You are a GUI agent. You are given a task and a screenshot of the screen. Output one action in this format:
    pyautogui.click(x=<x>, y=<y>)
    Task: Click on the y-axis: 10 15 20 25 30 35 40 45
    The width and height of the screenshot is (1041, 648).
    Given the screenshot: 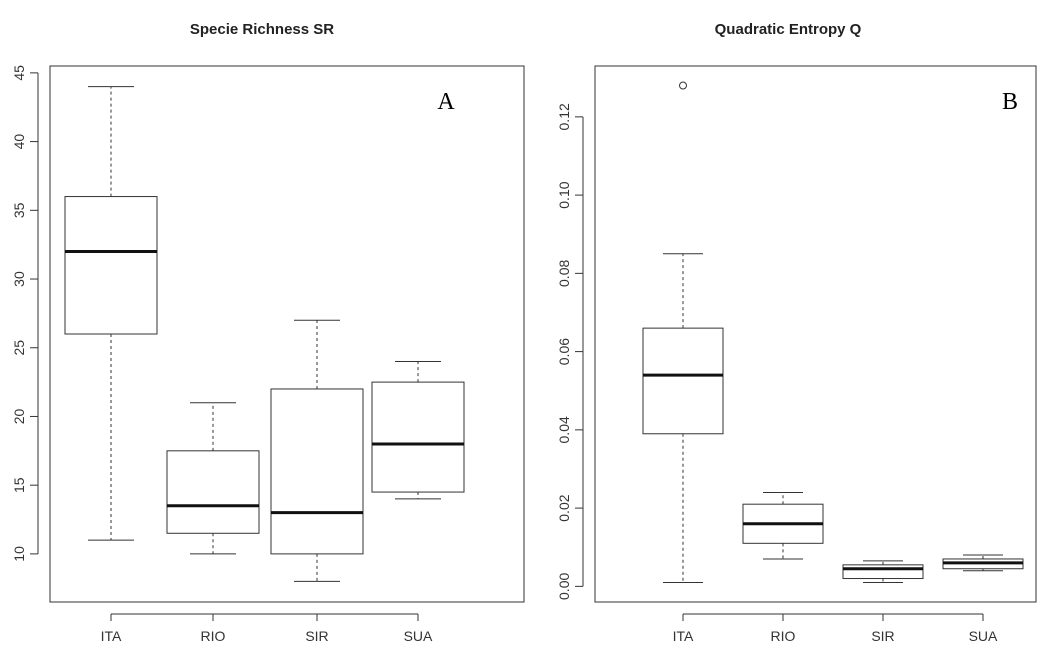 What is the action you would take?
    pyautogui.click(x=25, y=313)
    